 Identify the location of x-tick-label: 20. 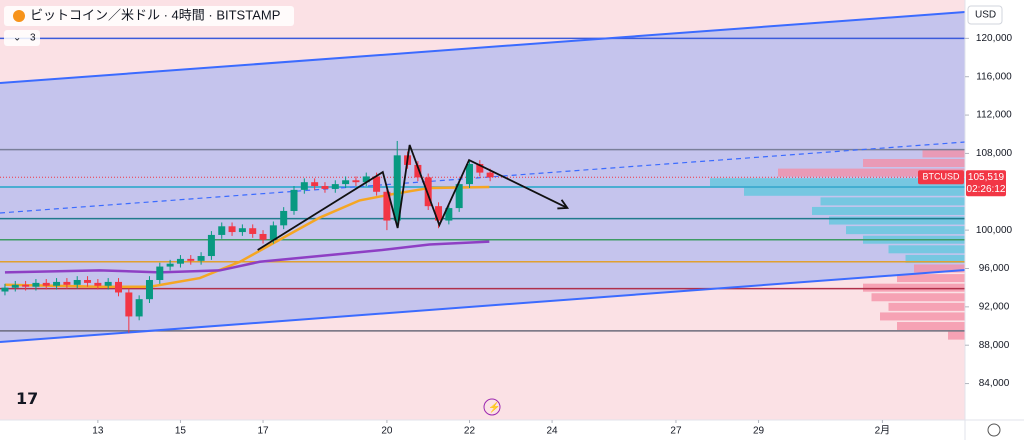
(387, 431).